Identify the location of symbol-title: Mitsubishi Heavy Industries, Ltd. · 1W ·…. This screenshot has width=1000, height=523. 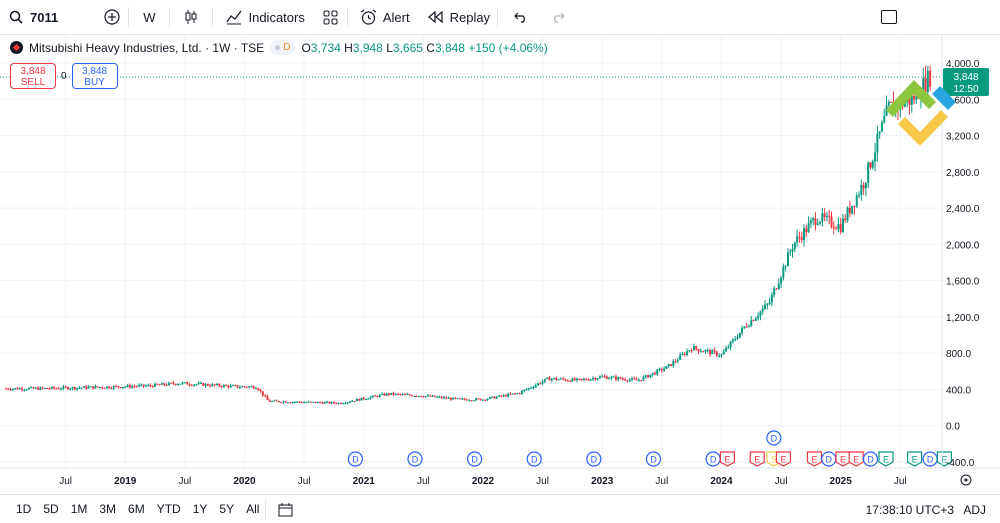
(147, 47).